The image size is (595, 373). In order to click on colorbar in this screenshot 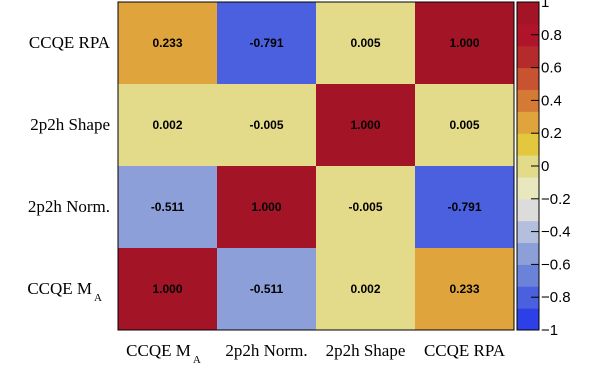, I will do `click(528, 166)`.